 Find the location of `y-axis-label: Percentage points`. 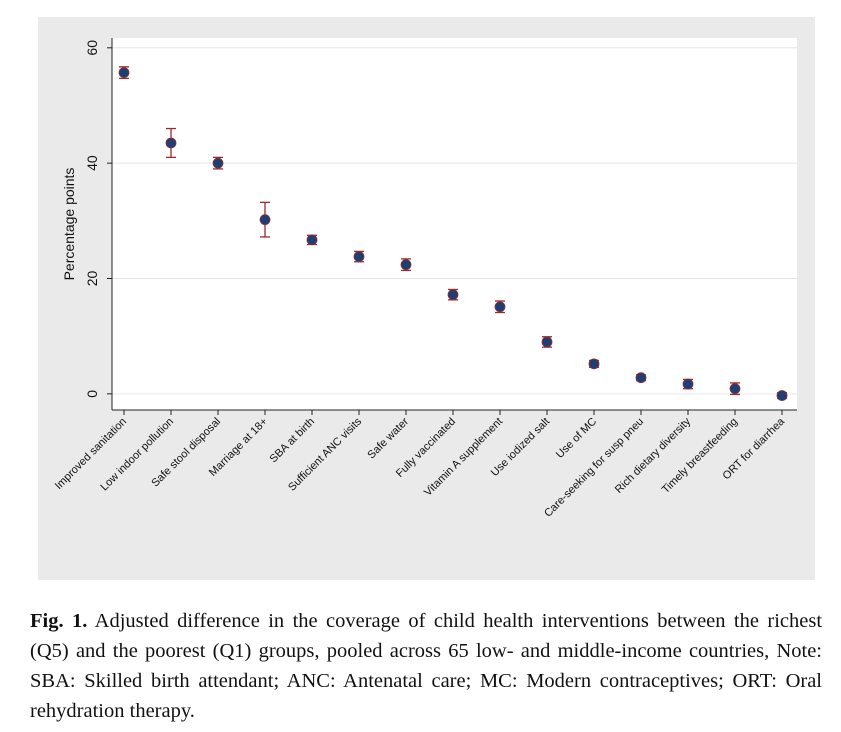

y-axis-label: Percentage points is located at coordinates (69, 224).